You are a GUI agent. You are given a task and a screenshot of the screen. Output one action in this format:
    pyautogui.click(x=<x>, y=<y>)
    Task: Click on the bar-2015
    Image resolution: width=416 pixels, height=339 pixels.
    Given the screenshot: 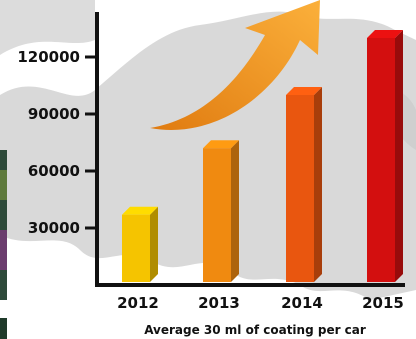 What is the action you would take?
    pyautogui.click(x=385, y=156)
    